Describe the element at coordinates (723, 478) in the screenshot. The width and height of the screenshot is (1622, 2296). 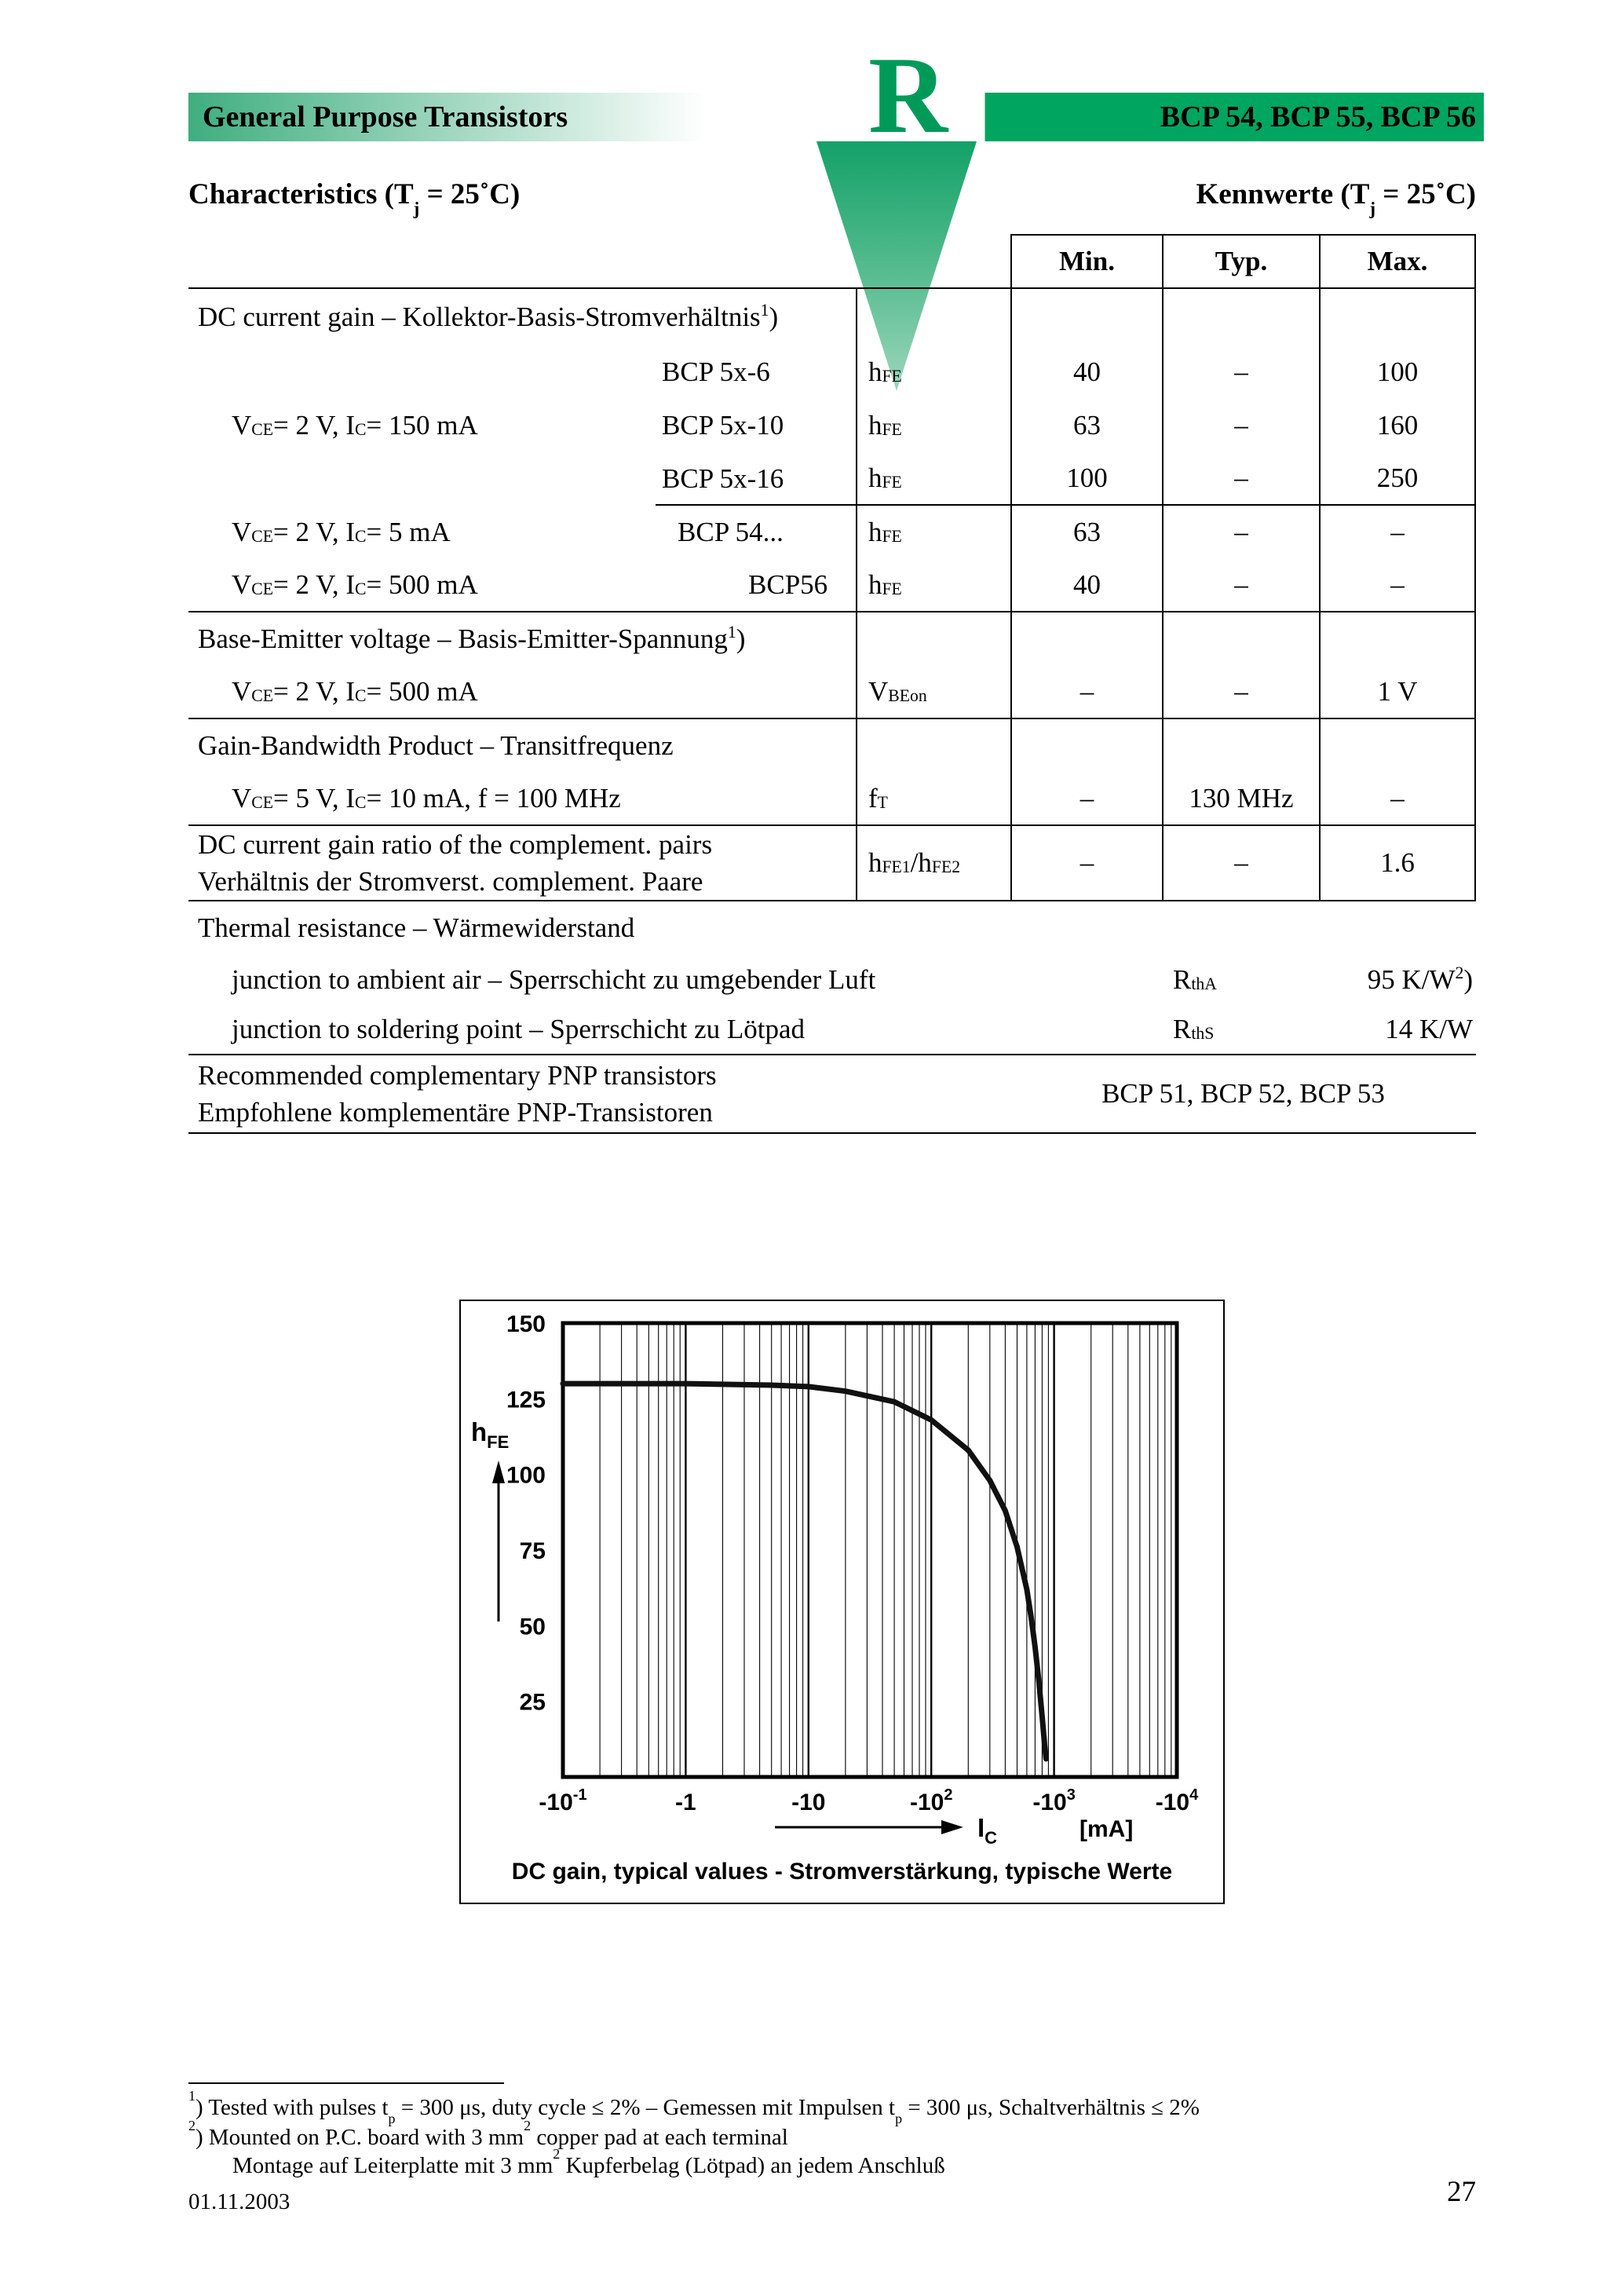
I see `gain-type-bcp5x-16: BCP 5x-16` at that location.